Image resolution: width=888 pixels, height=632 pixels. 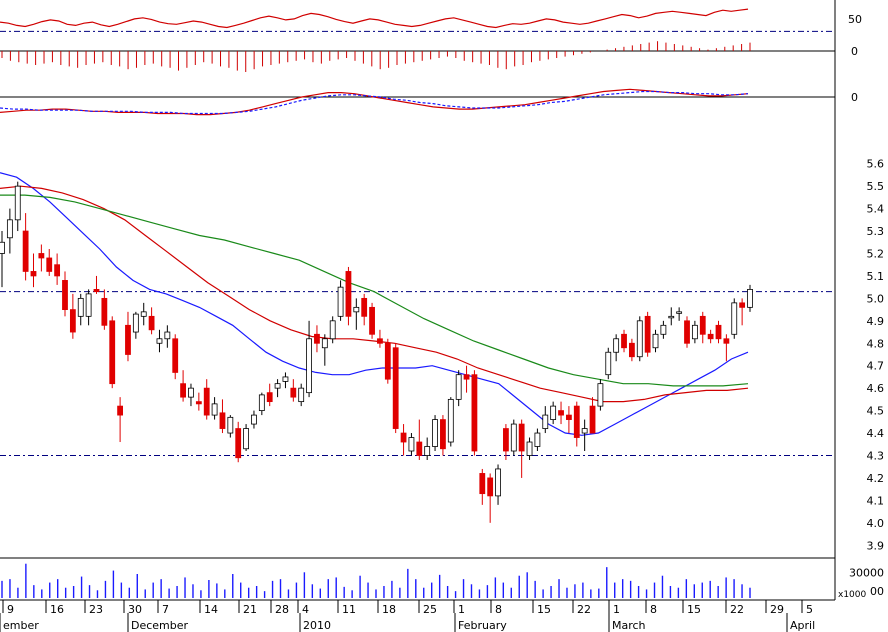 What do you see at coordinates (876, 343) in the screenshot?
I see `price-tick-label: 4.8` at bounding box center [876, 343].